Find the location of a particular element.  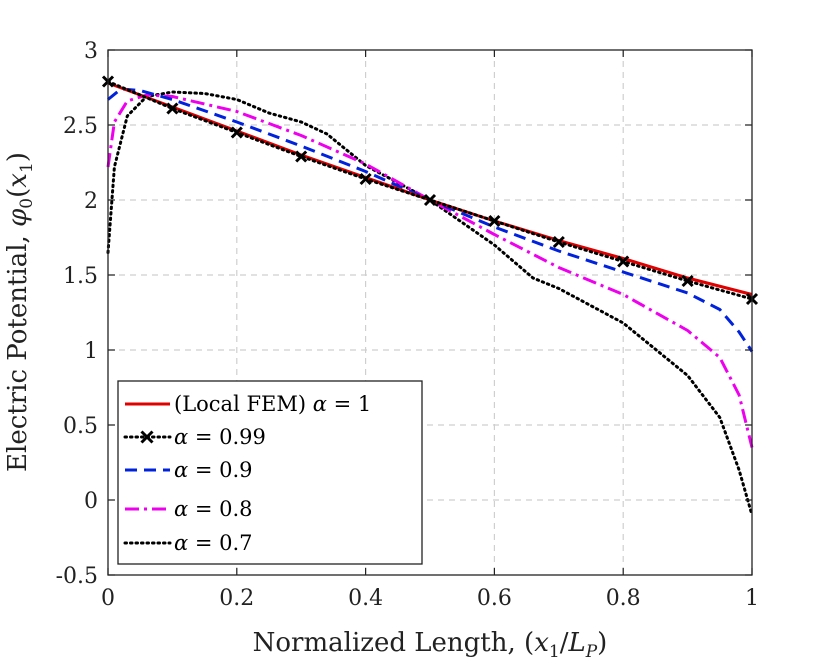

x-tick-label: 0.4 is located at coordinates (365, 598).